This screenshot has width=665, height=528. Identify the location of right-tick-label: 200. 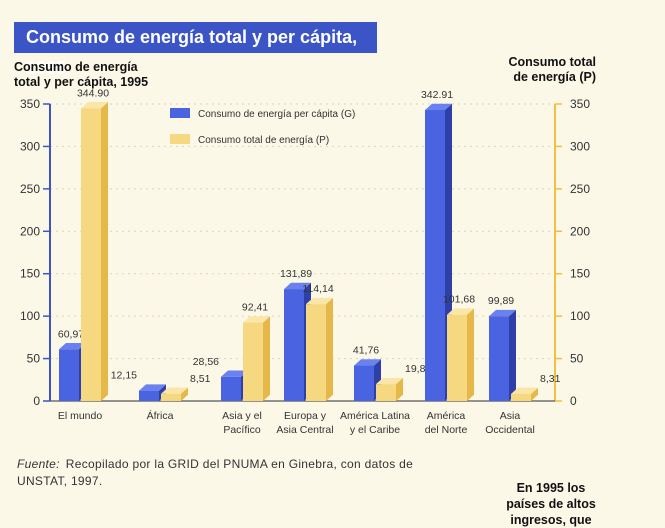
(580, 231).